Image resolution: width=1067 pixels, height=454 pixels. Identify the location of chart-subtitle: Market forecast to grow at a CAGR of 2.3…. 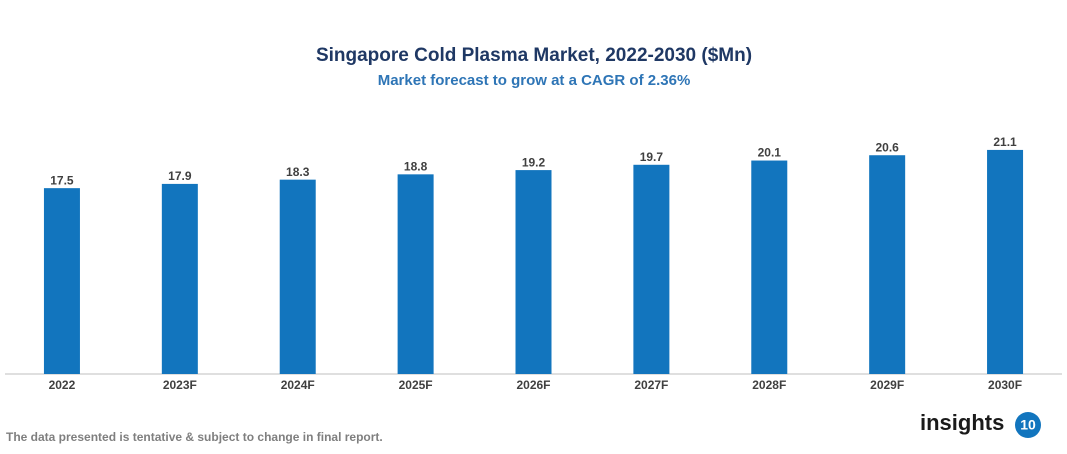
(534, 80).